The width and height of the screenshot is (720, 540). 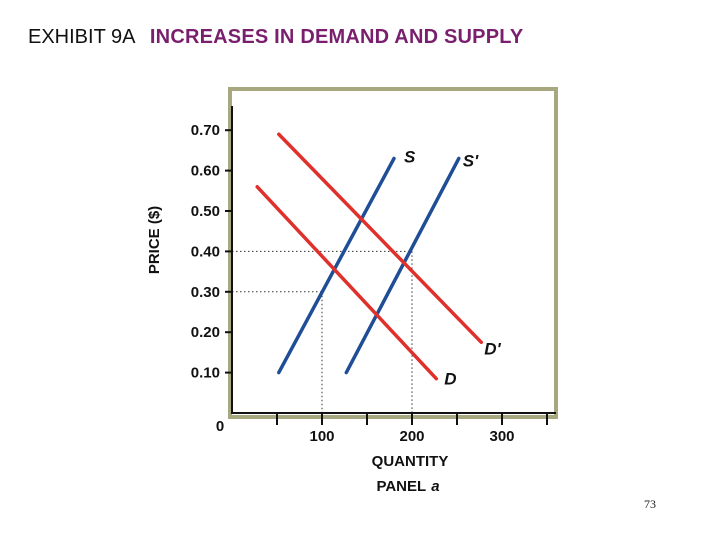 What do you see at coordinates (205, 373) in the screenshot?
I see `y-tick-label: 0.10` at bounding box center [205, 373].